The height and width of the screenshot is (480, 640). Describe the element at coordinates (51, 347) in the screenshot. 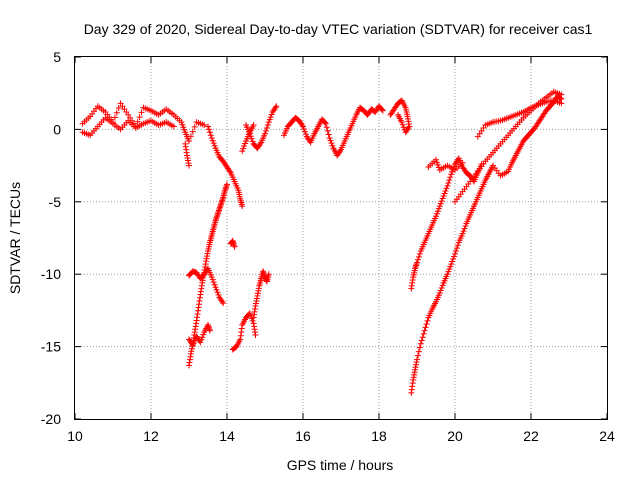

I see `y-tick-label: -15` at that location.